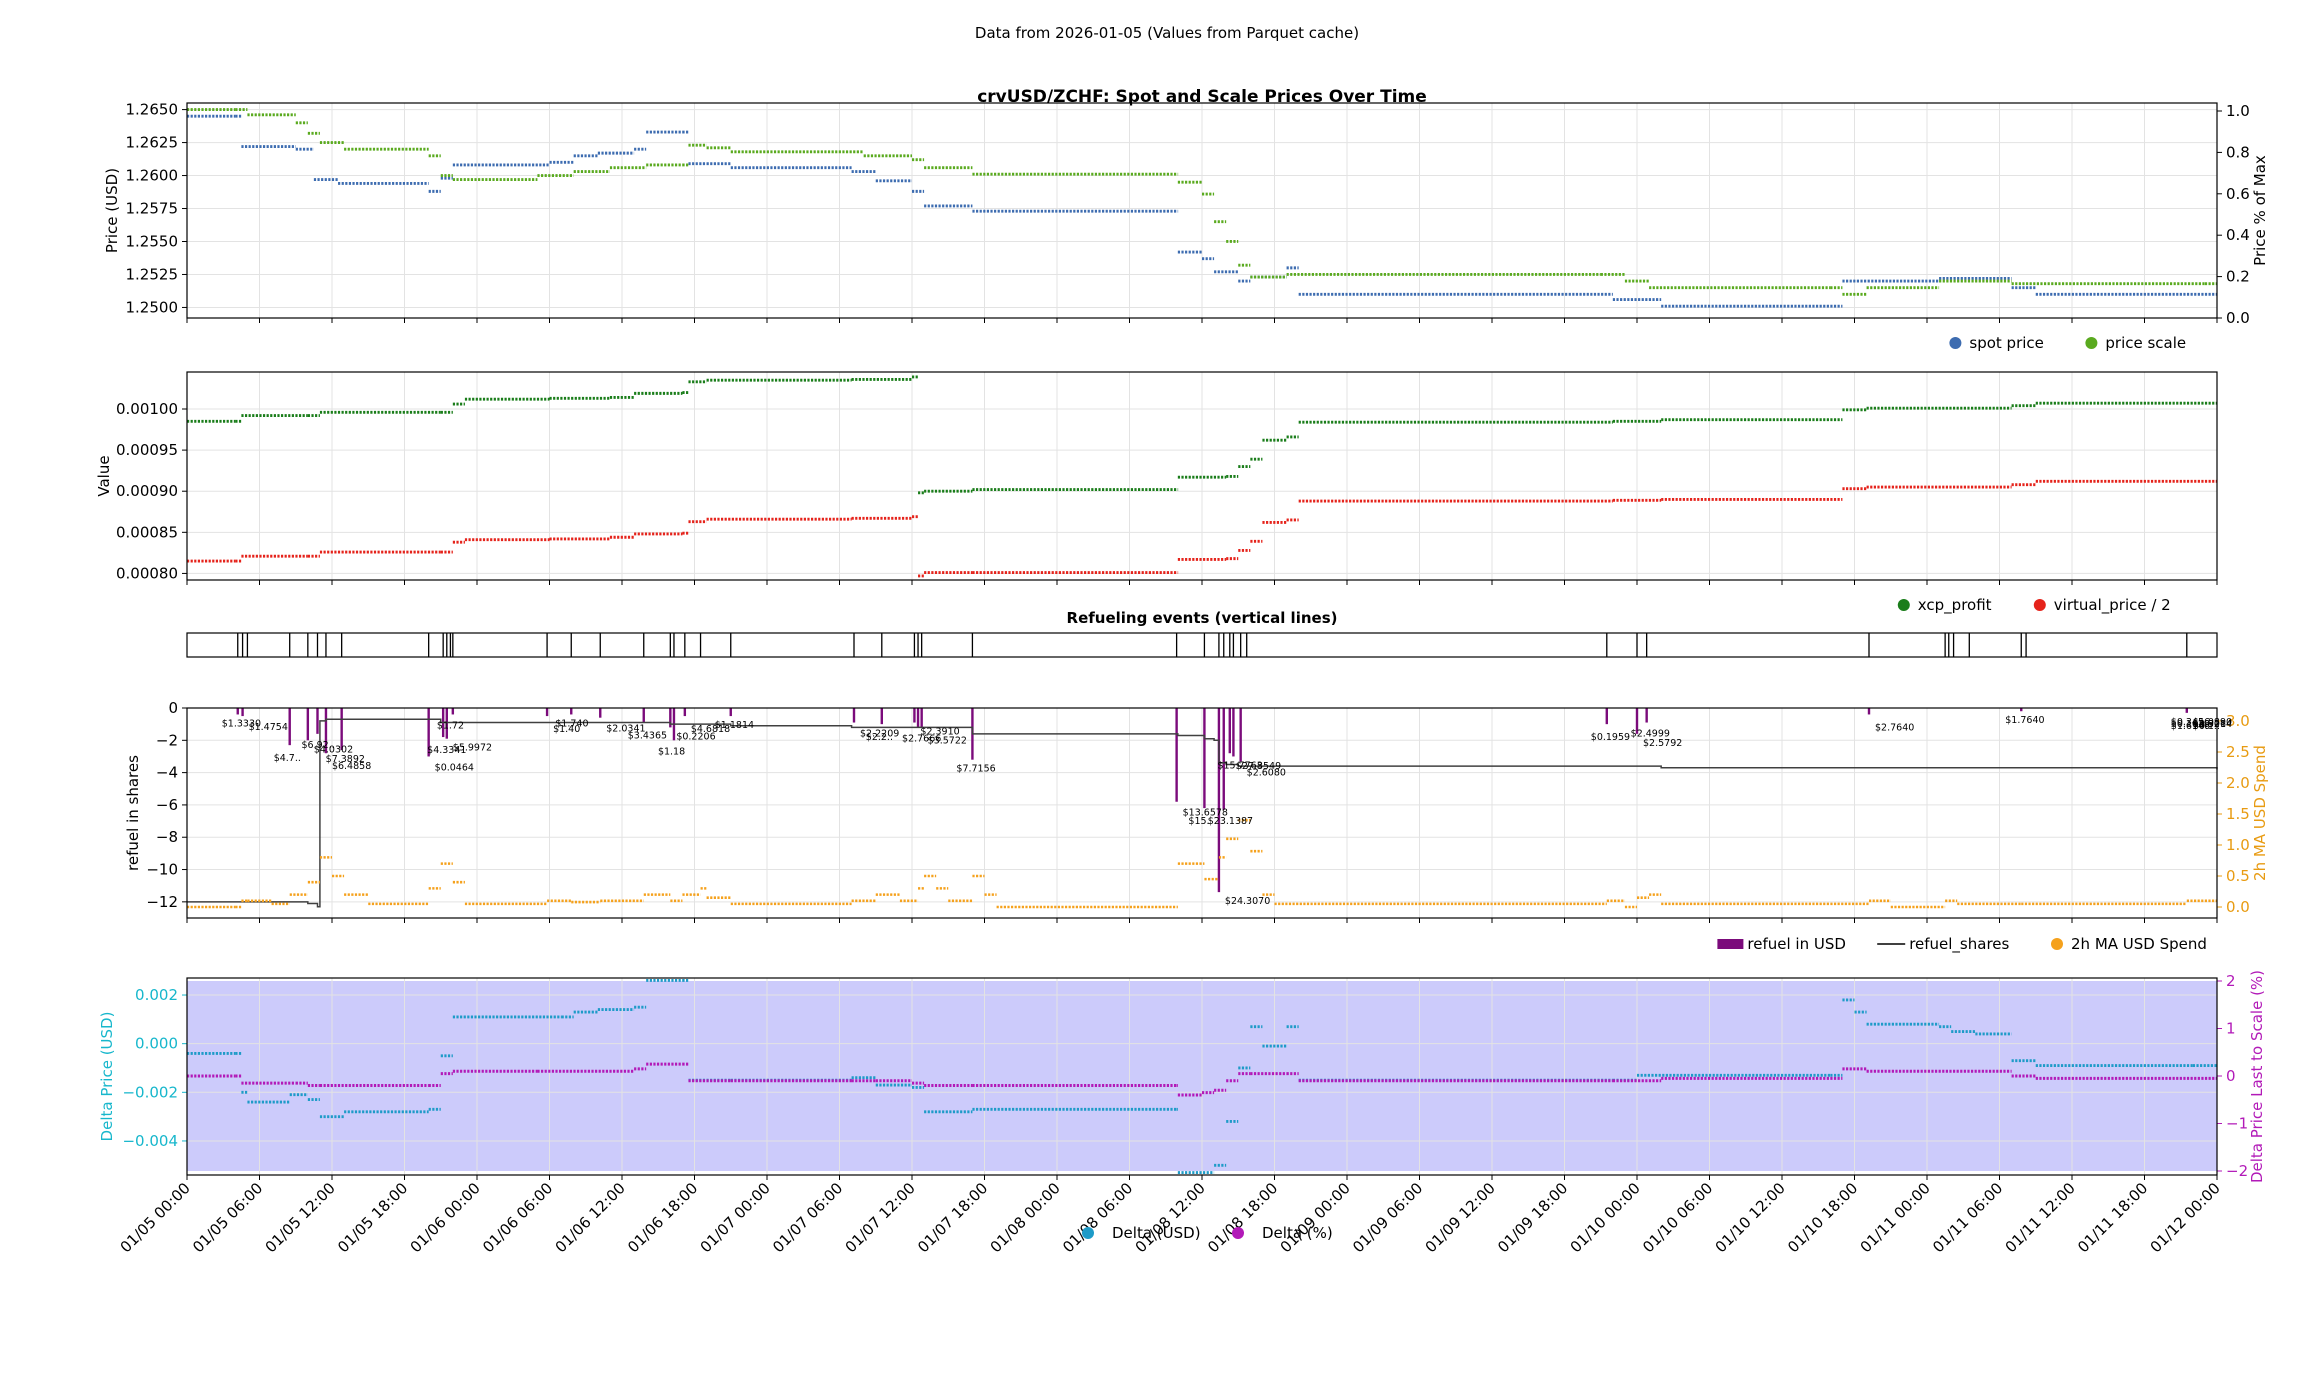 This screenshot has width=2317, height=1377. Describe the element at coordinates (1202, 645) in the screenshot. I see `panel3-frame` at that location.